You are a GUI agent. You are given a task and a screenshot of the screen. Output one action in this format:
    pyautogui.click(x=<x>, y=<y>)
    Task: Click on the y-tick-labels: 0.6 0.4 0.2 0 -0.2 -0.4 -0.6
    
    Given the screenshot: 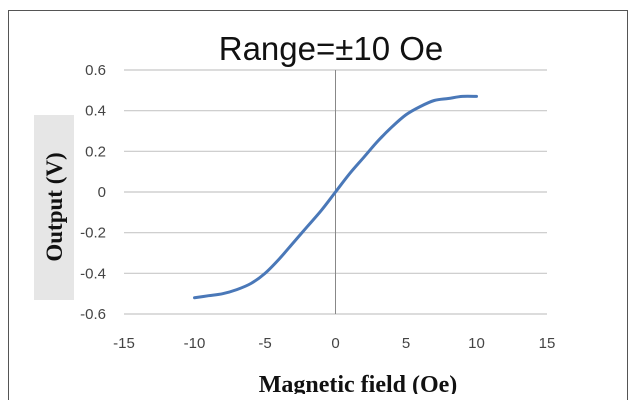 What is the action you would take?
    pyautogui.click(x=93, y=192)
    